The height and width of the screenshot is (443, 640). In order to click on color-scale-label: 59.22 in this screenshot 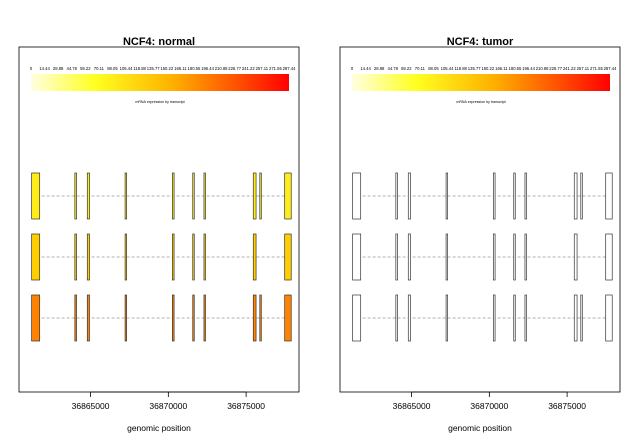, I will do `click(85, 68)`.